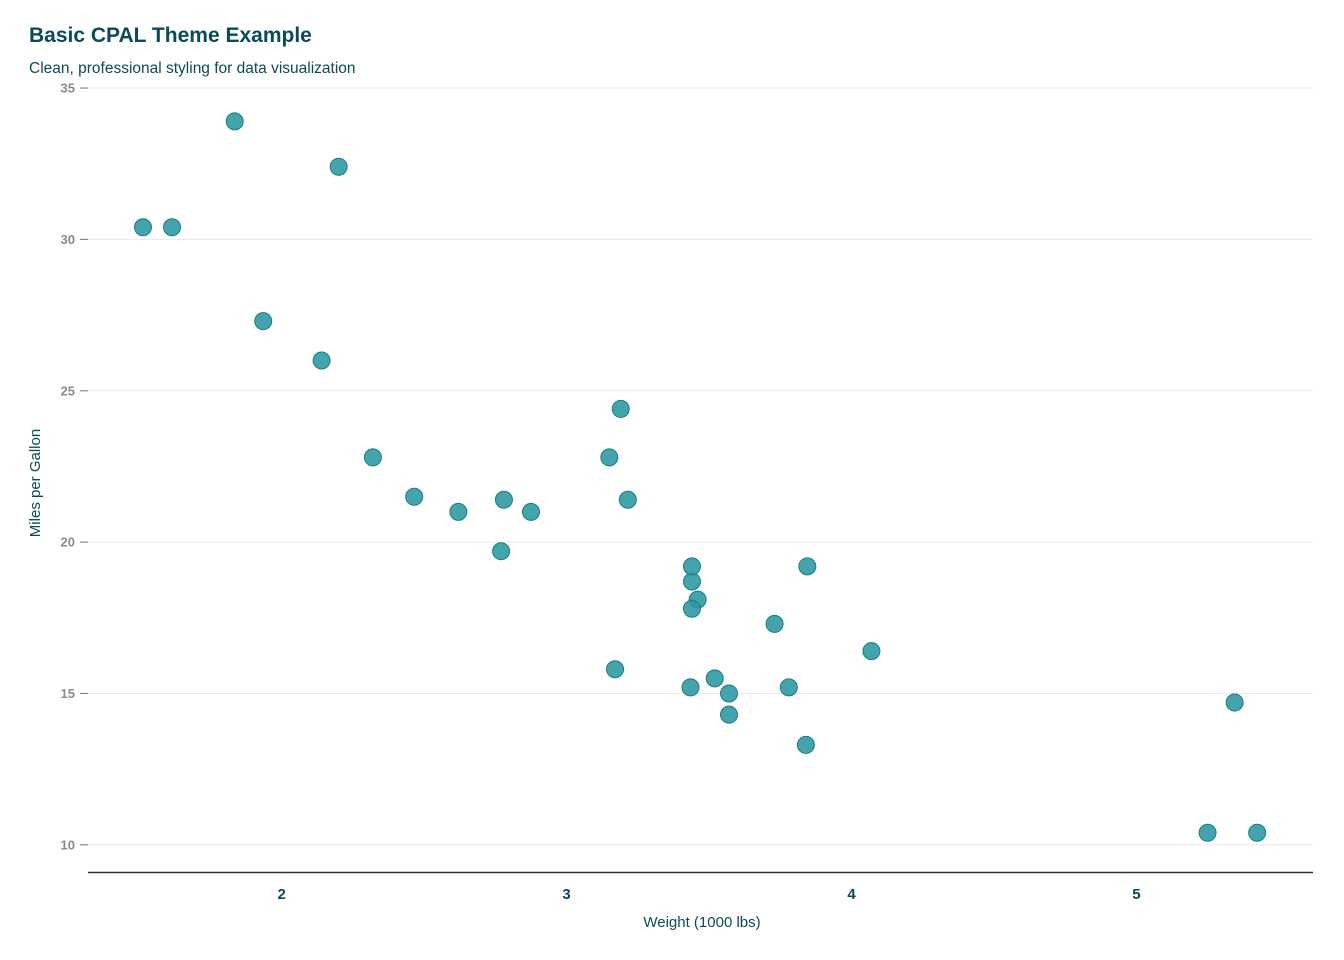  What do you see at coordinates (170, 35) in the screenshot?
I see `chart-title: Basic CPAL Theme Example` at bounding box center [170, 35].